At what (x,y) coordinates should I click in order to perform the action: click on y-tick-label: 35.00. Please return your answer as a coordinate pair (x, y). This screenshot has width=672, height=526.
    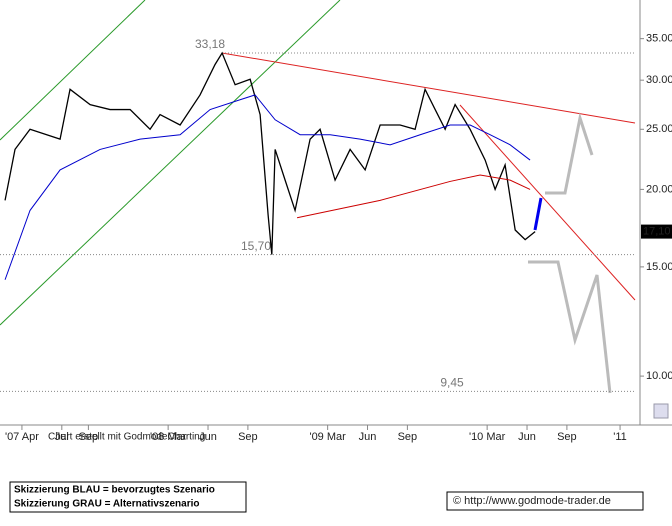
    Looking at the image, I should click on (659, 39).